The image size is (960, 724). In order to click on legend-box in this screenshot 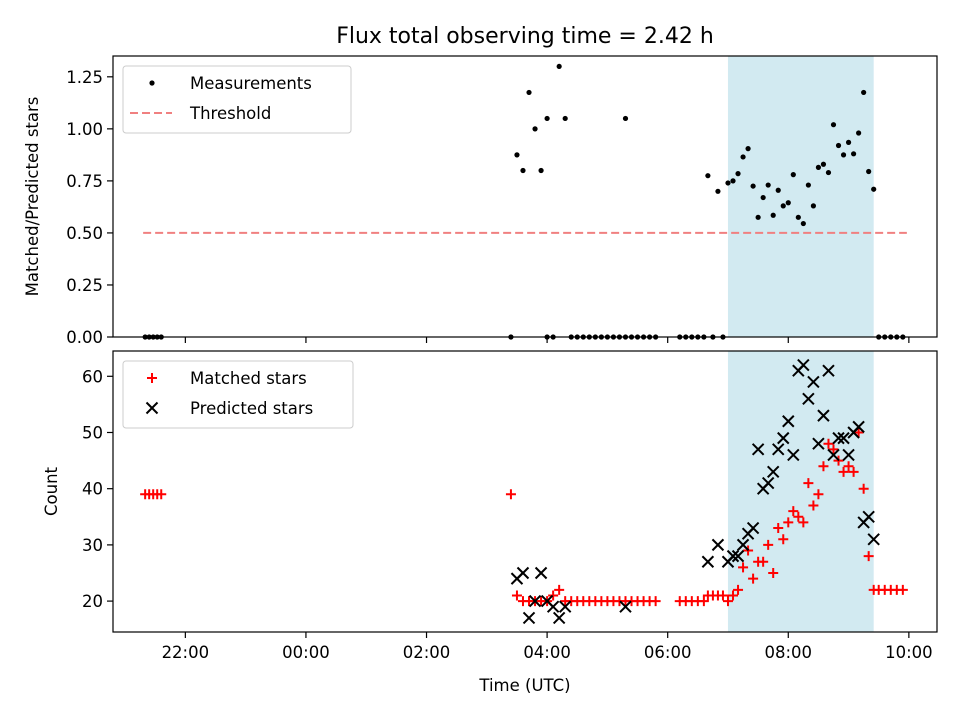, I will do `click(238, 394)`.